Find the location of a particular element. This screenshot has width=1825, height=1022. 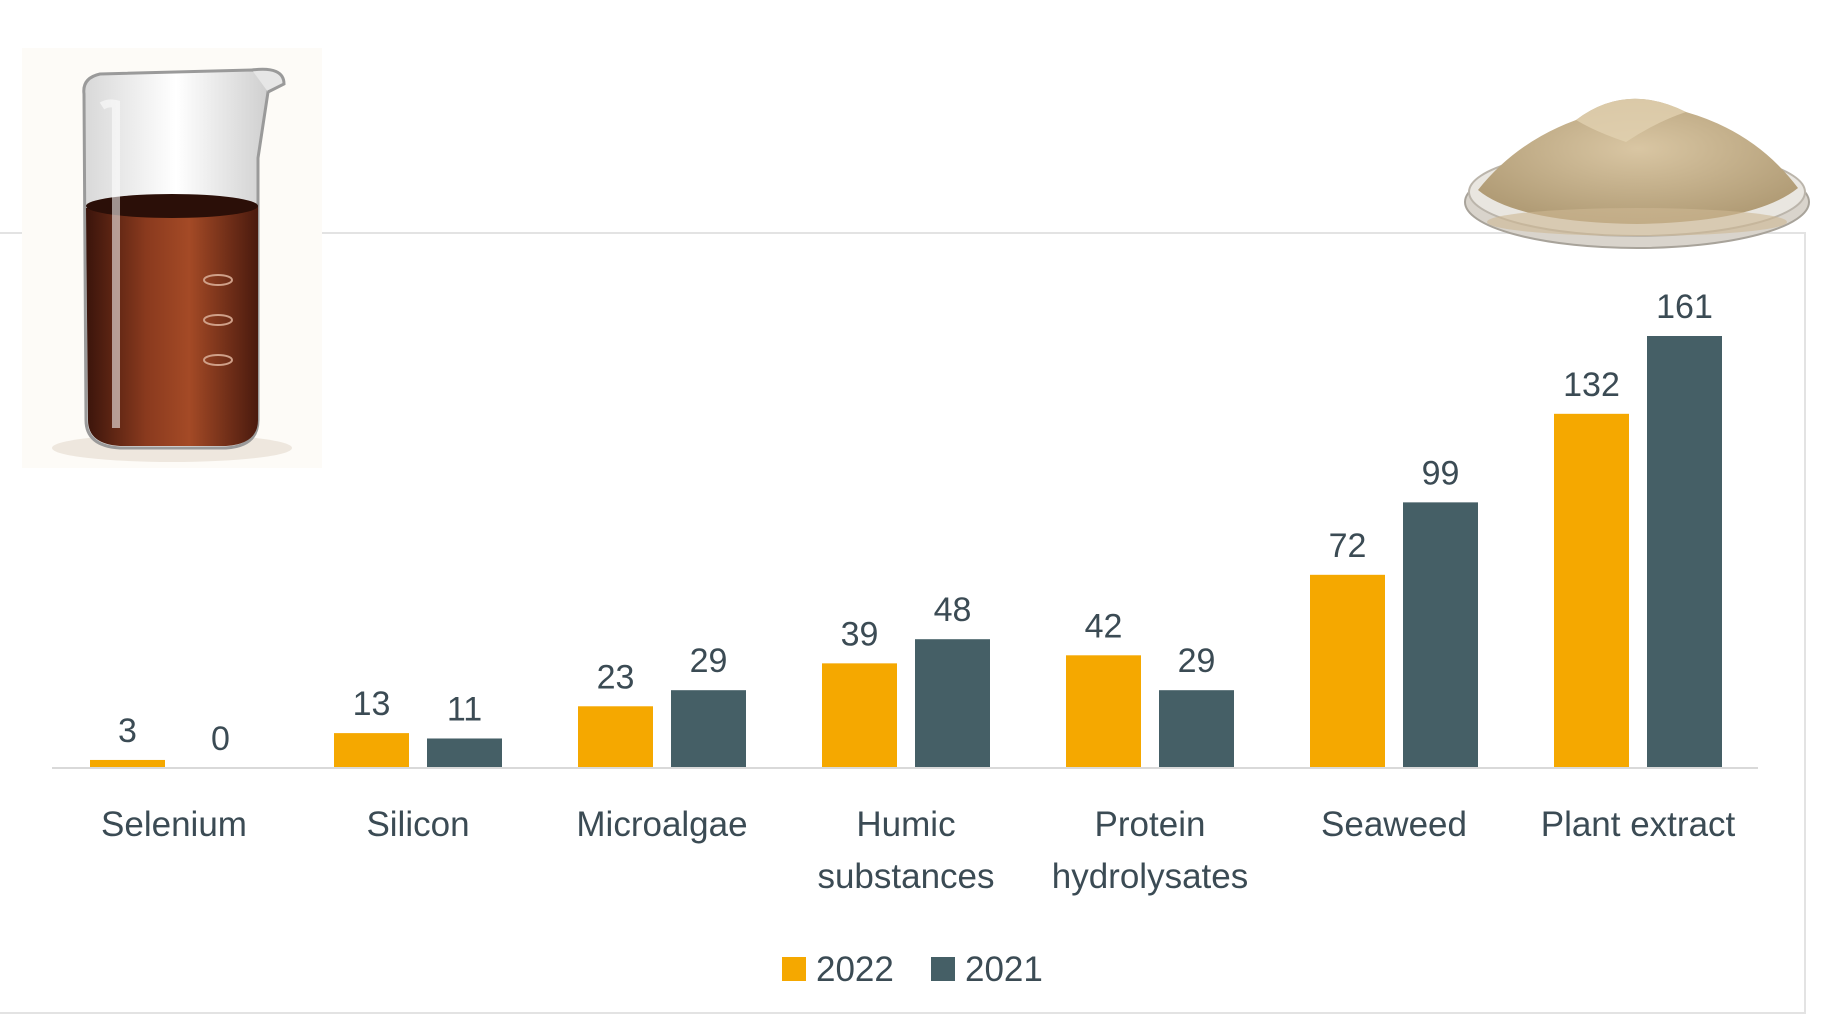

data-label-2022-4: 42 is located at coordinates (1104, 626).